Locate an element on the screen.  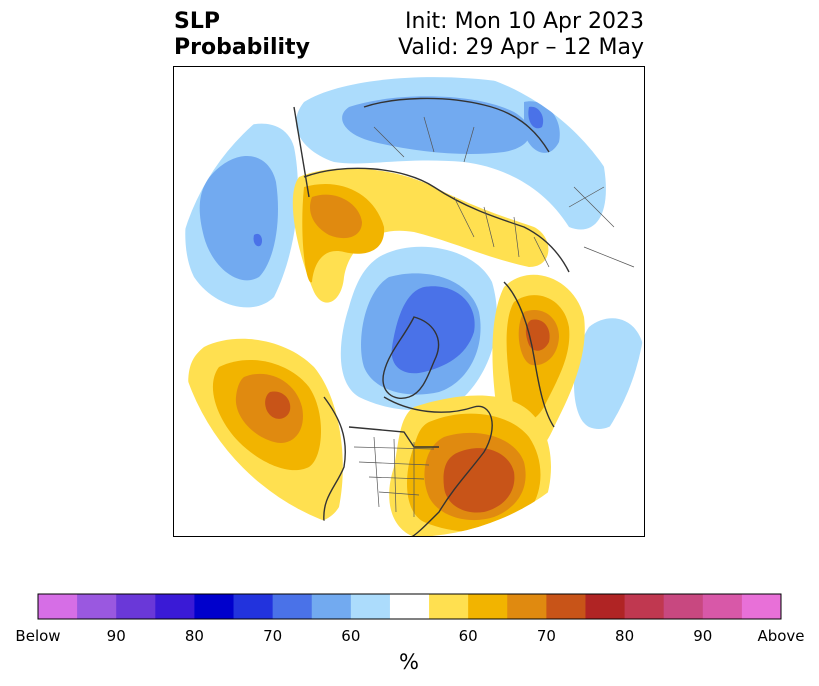
valid-period: Valid: 29 Apr – 12 May is located at coordinates (521, 47).